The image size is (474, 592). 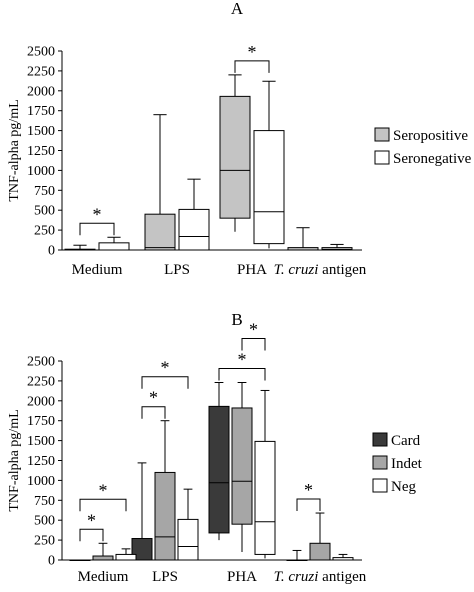 I want to click on legend: Seropositive Seronegative, so click(x=423, y=147).